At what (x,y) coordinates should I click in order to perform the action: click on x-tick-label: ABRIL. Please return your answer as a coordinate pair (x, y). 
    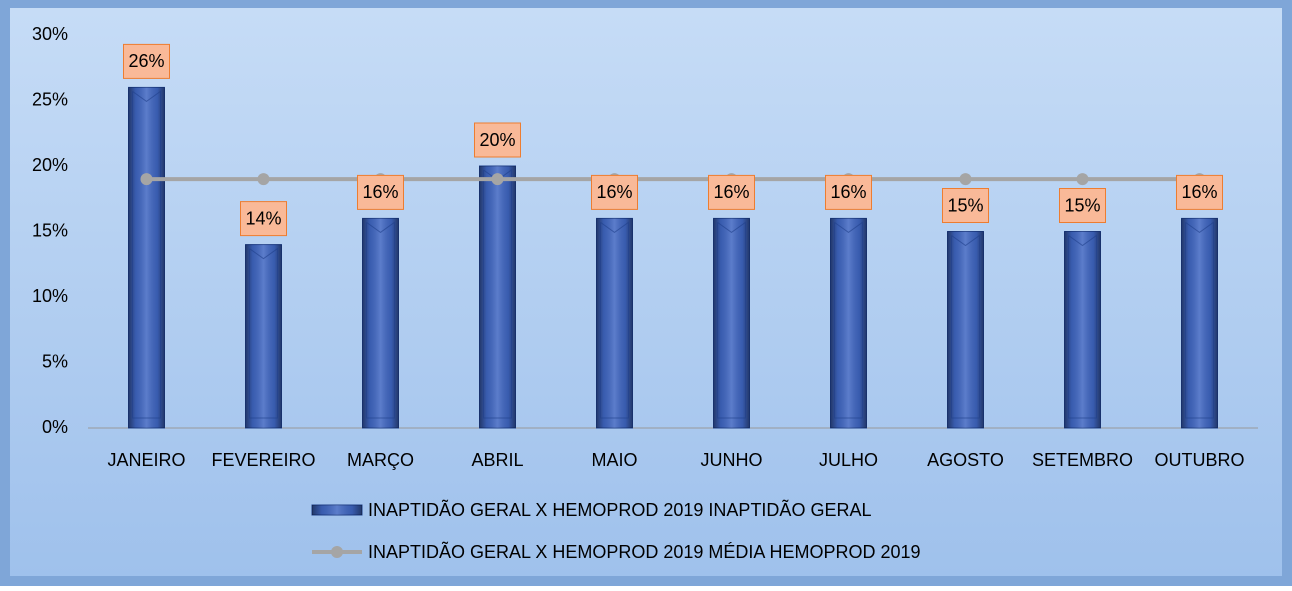
    Looking at the image, I should click on (497, 460).